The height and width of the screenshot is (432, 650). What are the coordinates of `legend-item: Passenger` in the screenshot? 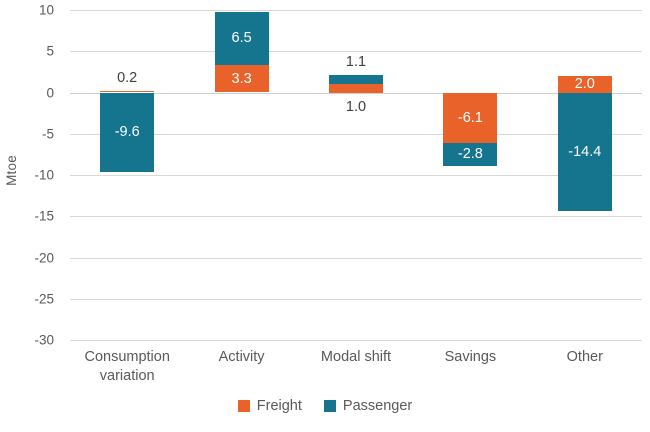 It's located at (368, 406).